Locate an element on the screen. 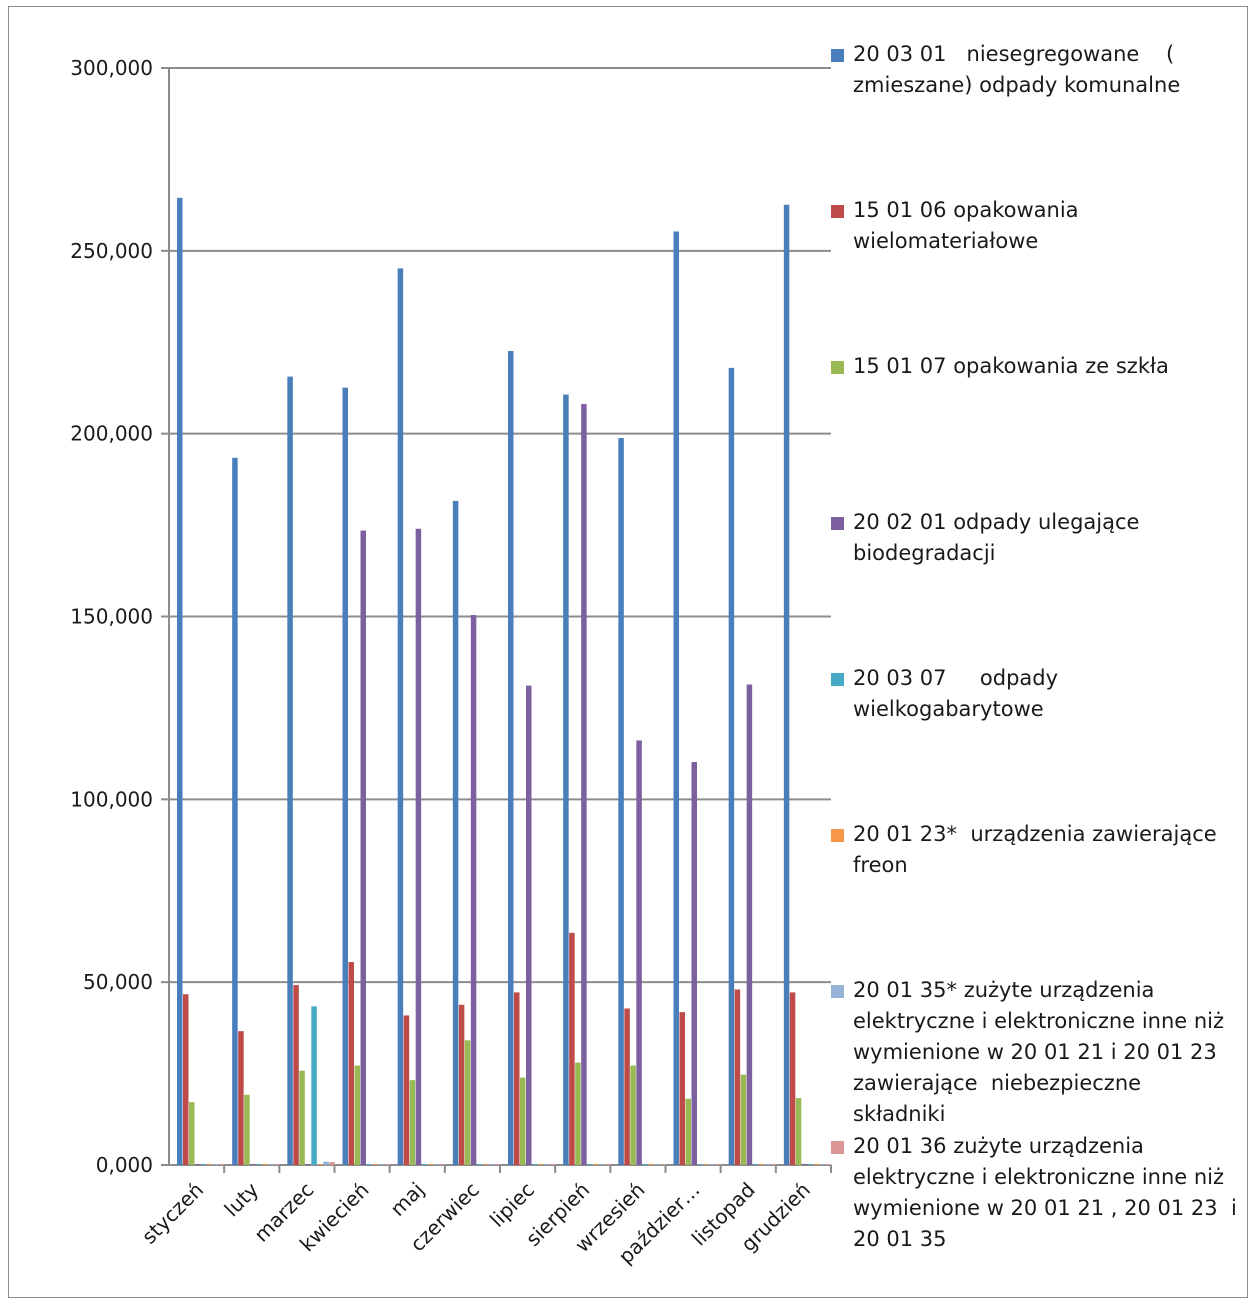 This screenshot has width=1250, height=1300. legend-label: 20 02 01 odpady ulegające biodegradacji is located at coordinates (996, 537).